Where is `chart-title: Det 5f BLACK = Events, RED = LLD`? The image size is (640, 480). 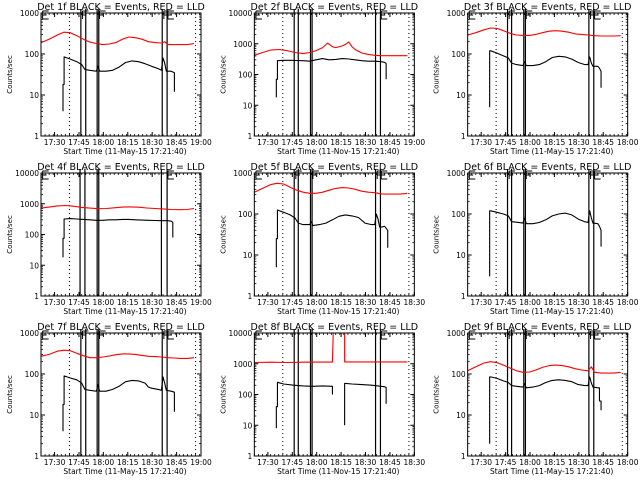
chart-title: Det 5f BLACK = Events, RED = LLD is located at coordinates (335, 167).